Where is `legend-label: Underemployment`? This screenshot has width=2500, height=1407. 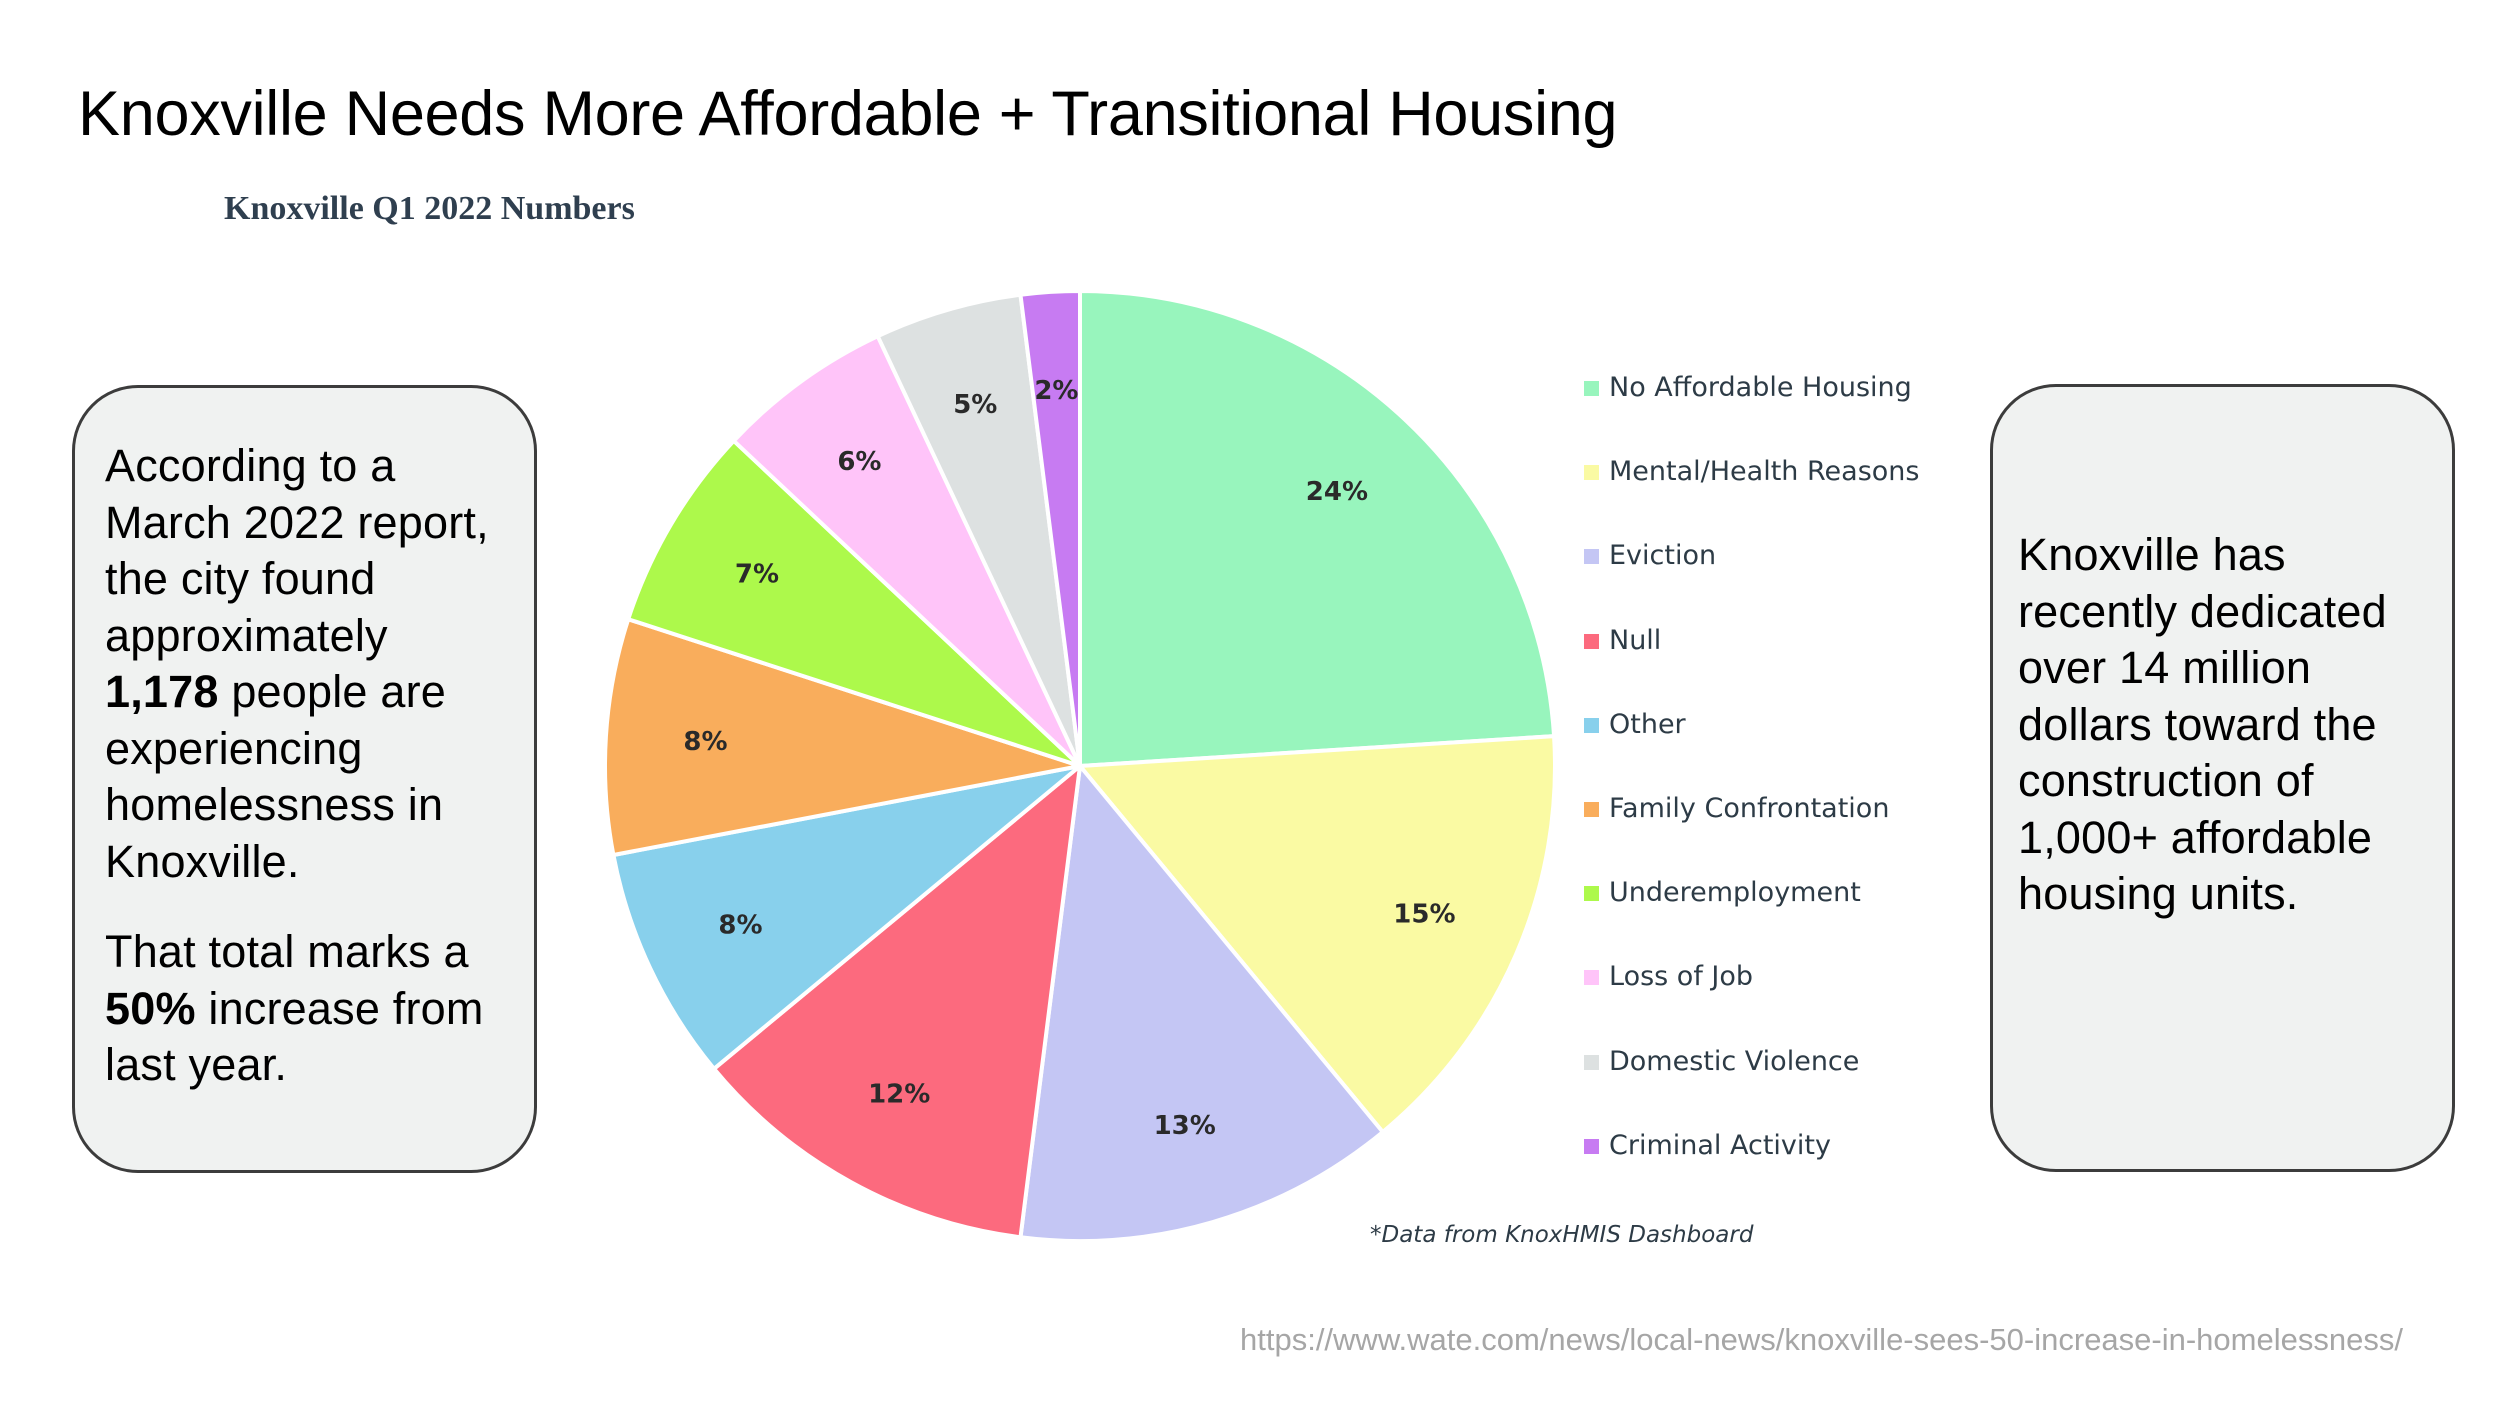
legend-label: Underemployment is located at coordinates (1735, 893).